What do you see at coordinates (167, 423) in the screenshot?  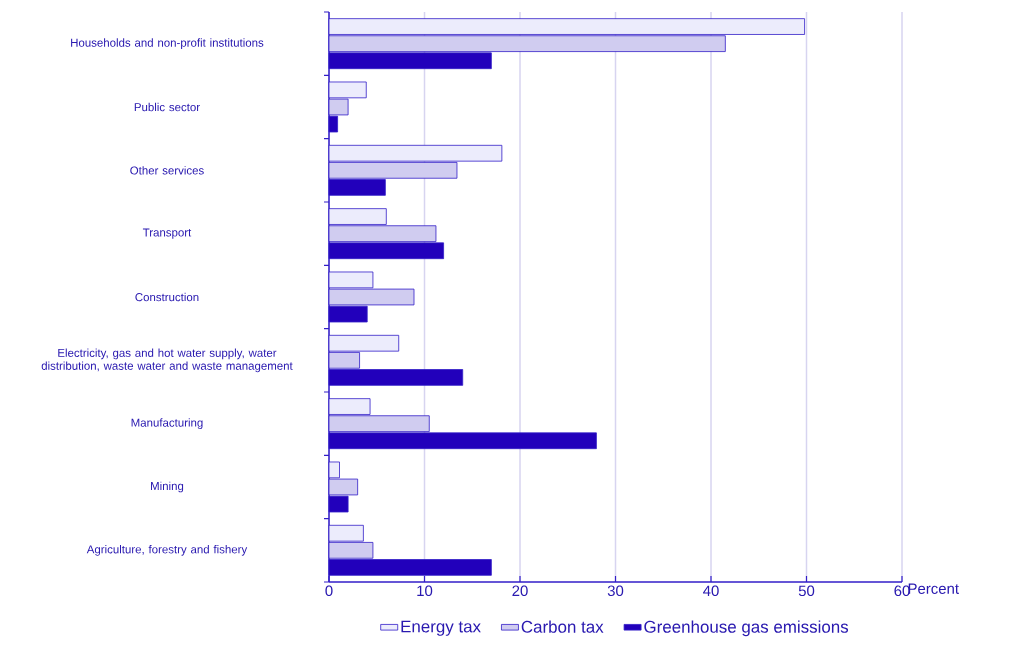 I see `y-tick-label: Manufacturing` at bounding box center [167, 423].